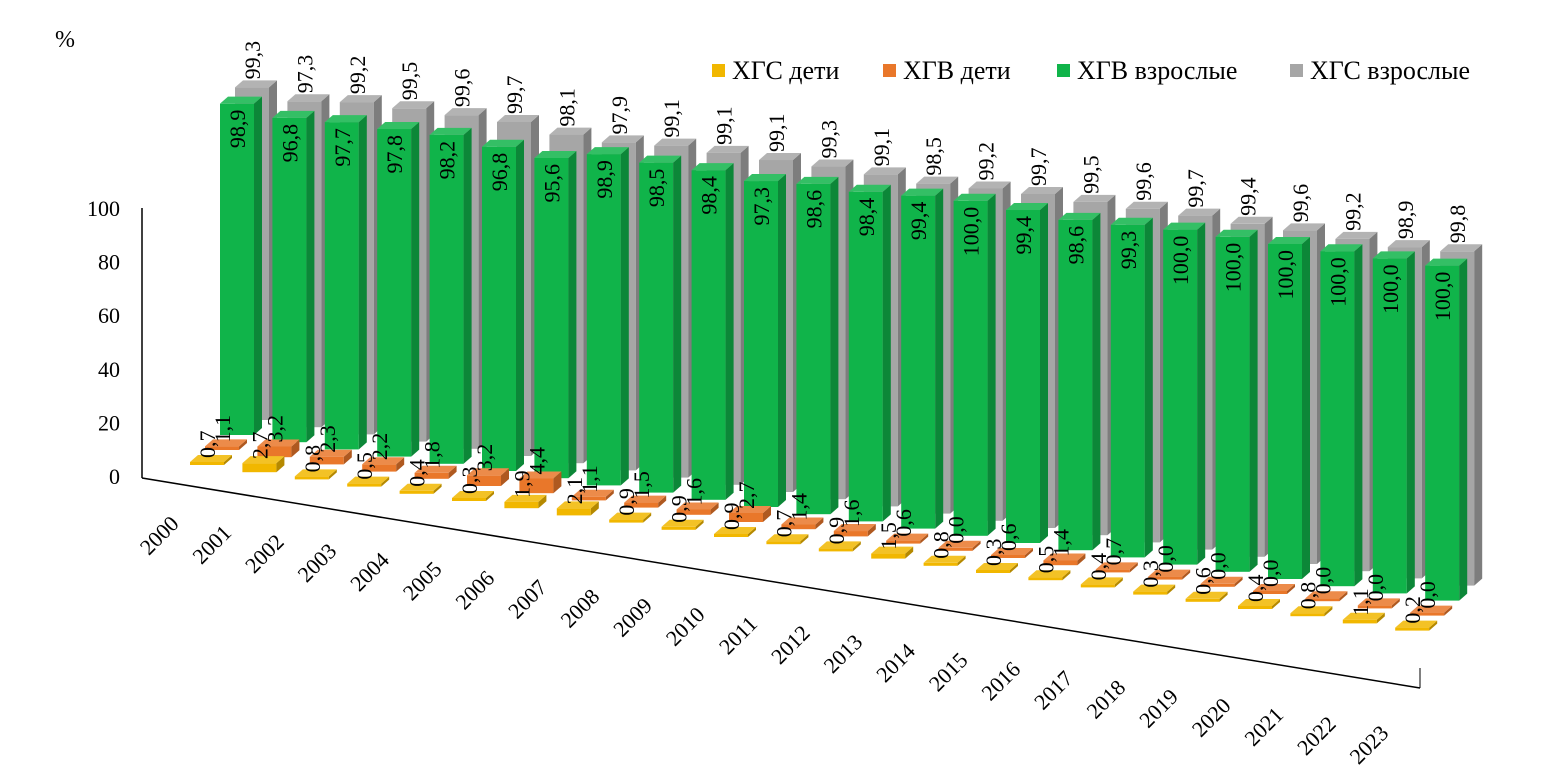 This screenshot has width=1544, height=784. I want to click on bar-1-23: 0,0, so click(1431, 598).